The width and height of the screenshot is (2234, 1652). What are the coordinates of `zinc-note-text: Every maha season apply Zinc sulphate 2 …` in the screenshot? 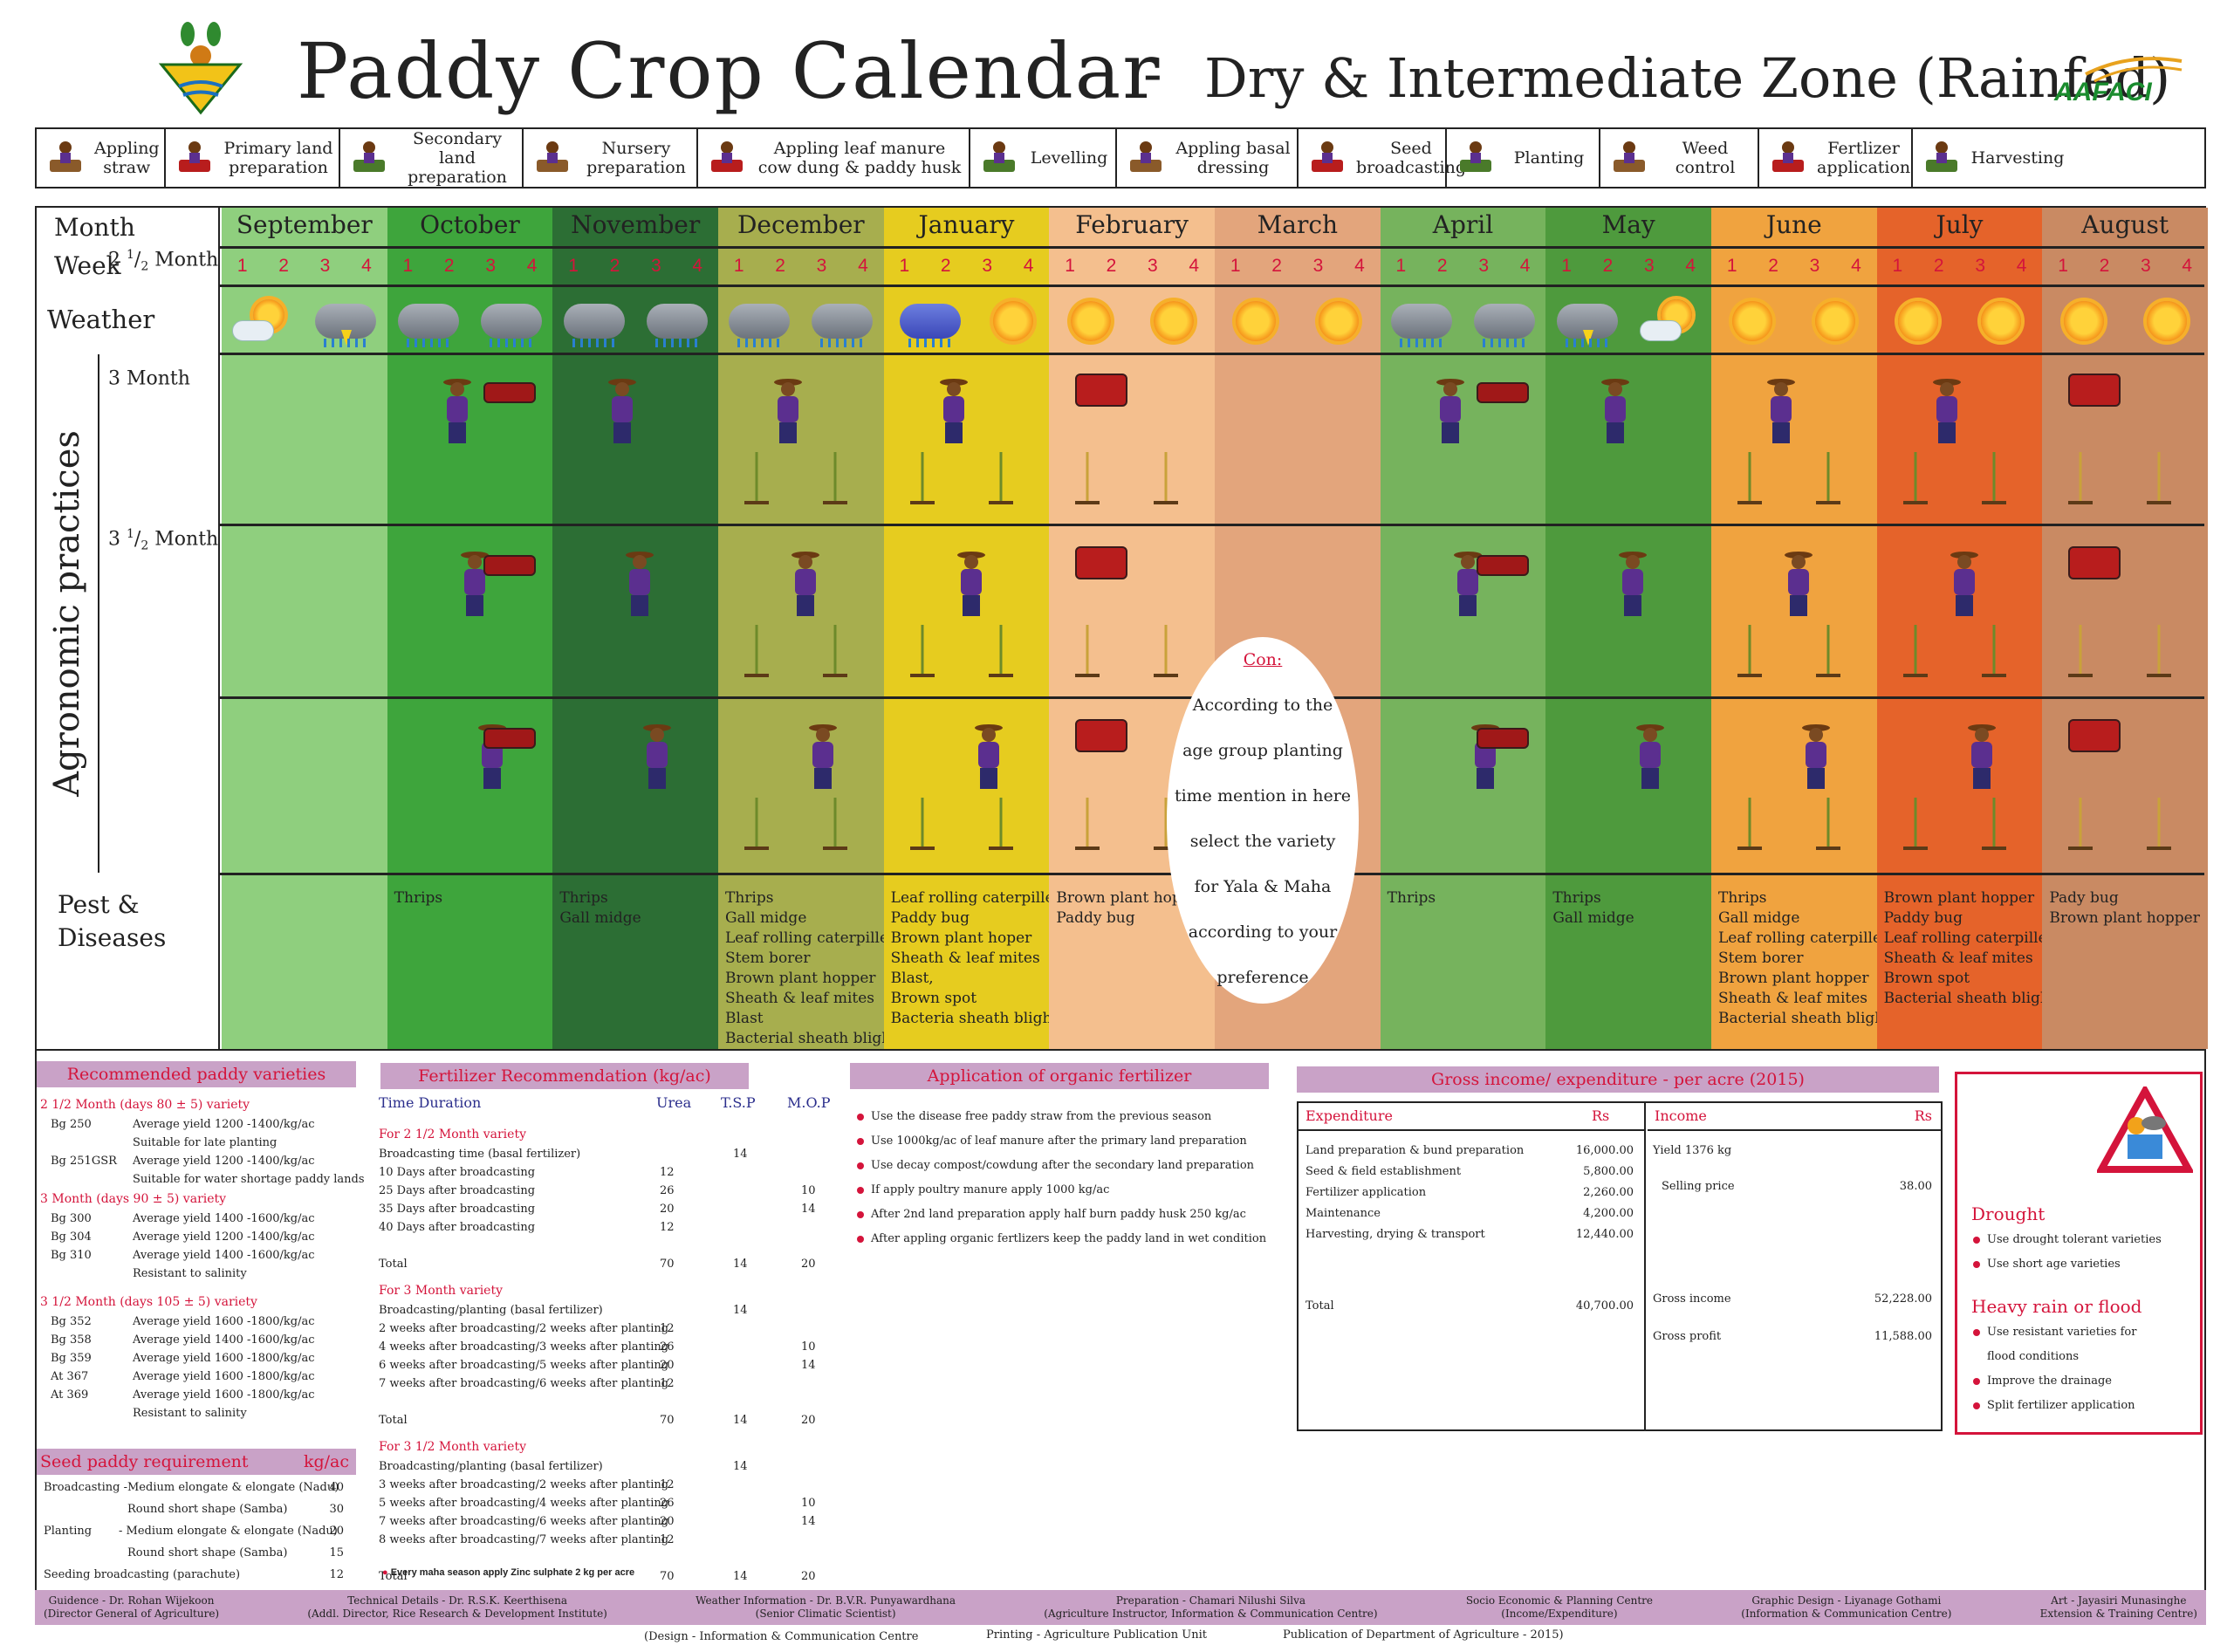 It's located at (512, 1572).